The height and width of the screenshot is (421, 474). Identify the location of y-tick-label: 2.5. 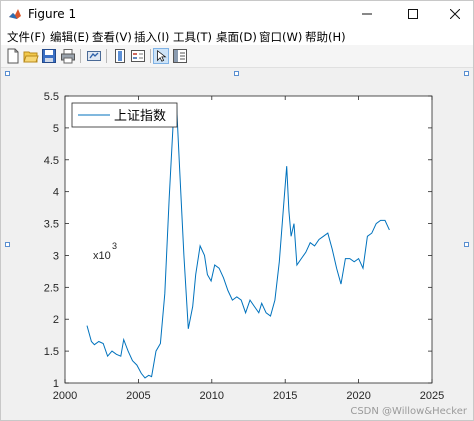
(51, 288).